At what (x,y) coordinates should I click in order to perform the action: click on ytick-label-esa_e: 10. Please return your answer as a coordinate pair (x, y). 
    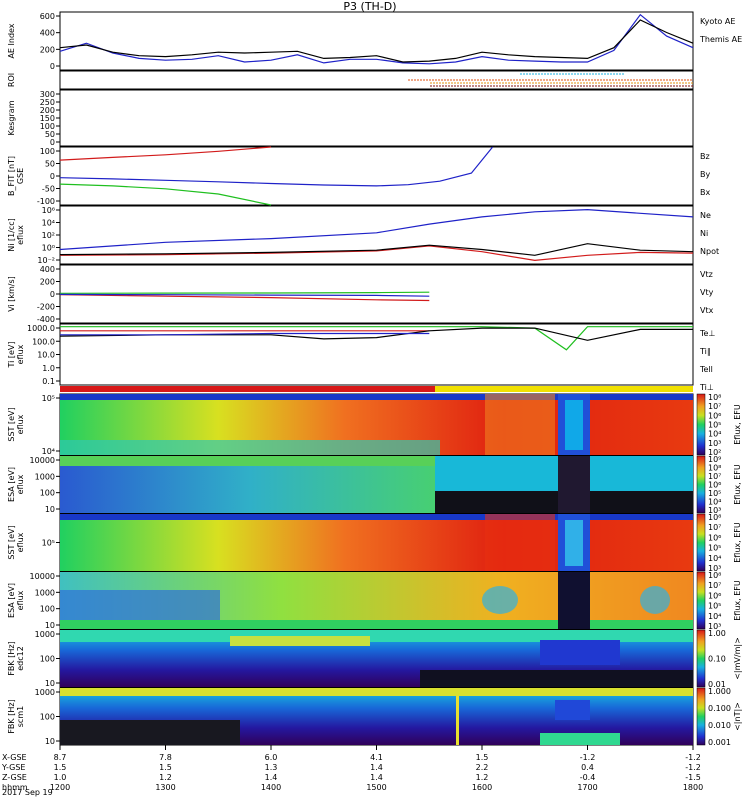
    Looking at the image, I should click on (50, 509).